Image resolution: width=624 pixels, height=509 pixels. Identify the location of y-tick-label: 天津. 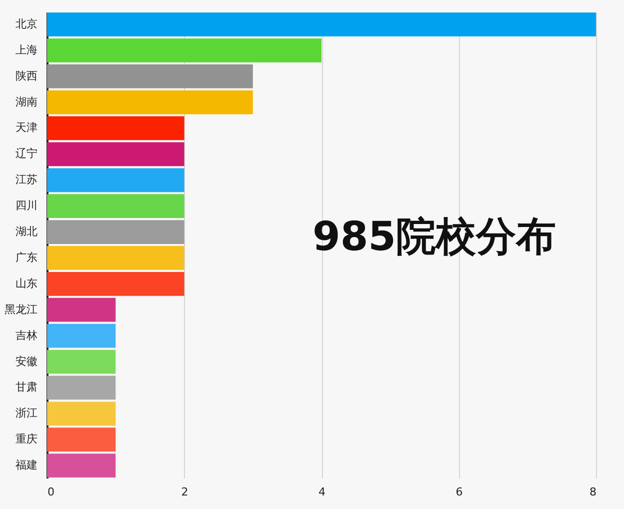
(27, 127).